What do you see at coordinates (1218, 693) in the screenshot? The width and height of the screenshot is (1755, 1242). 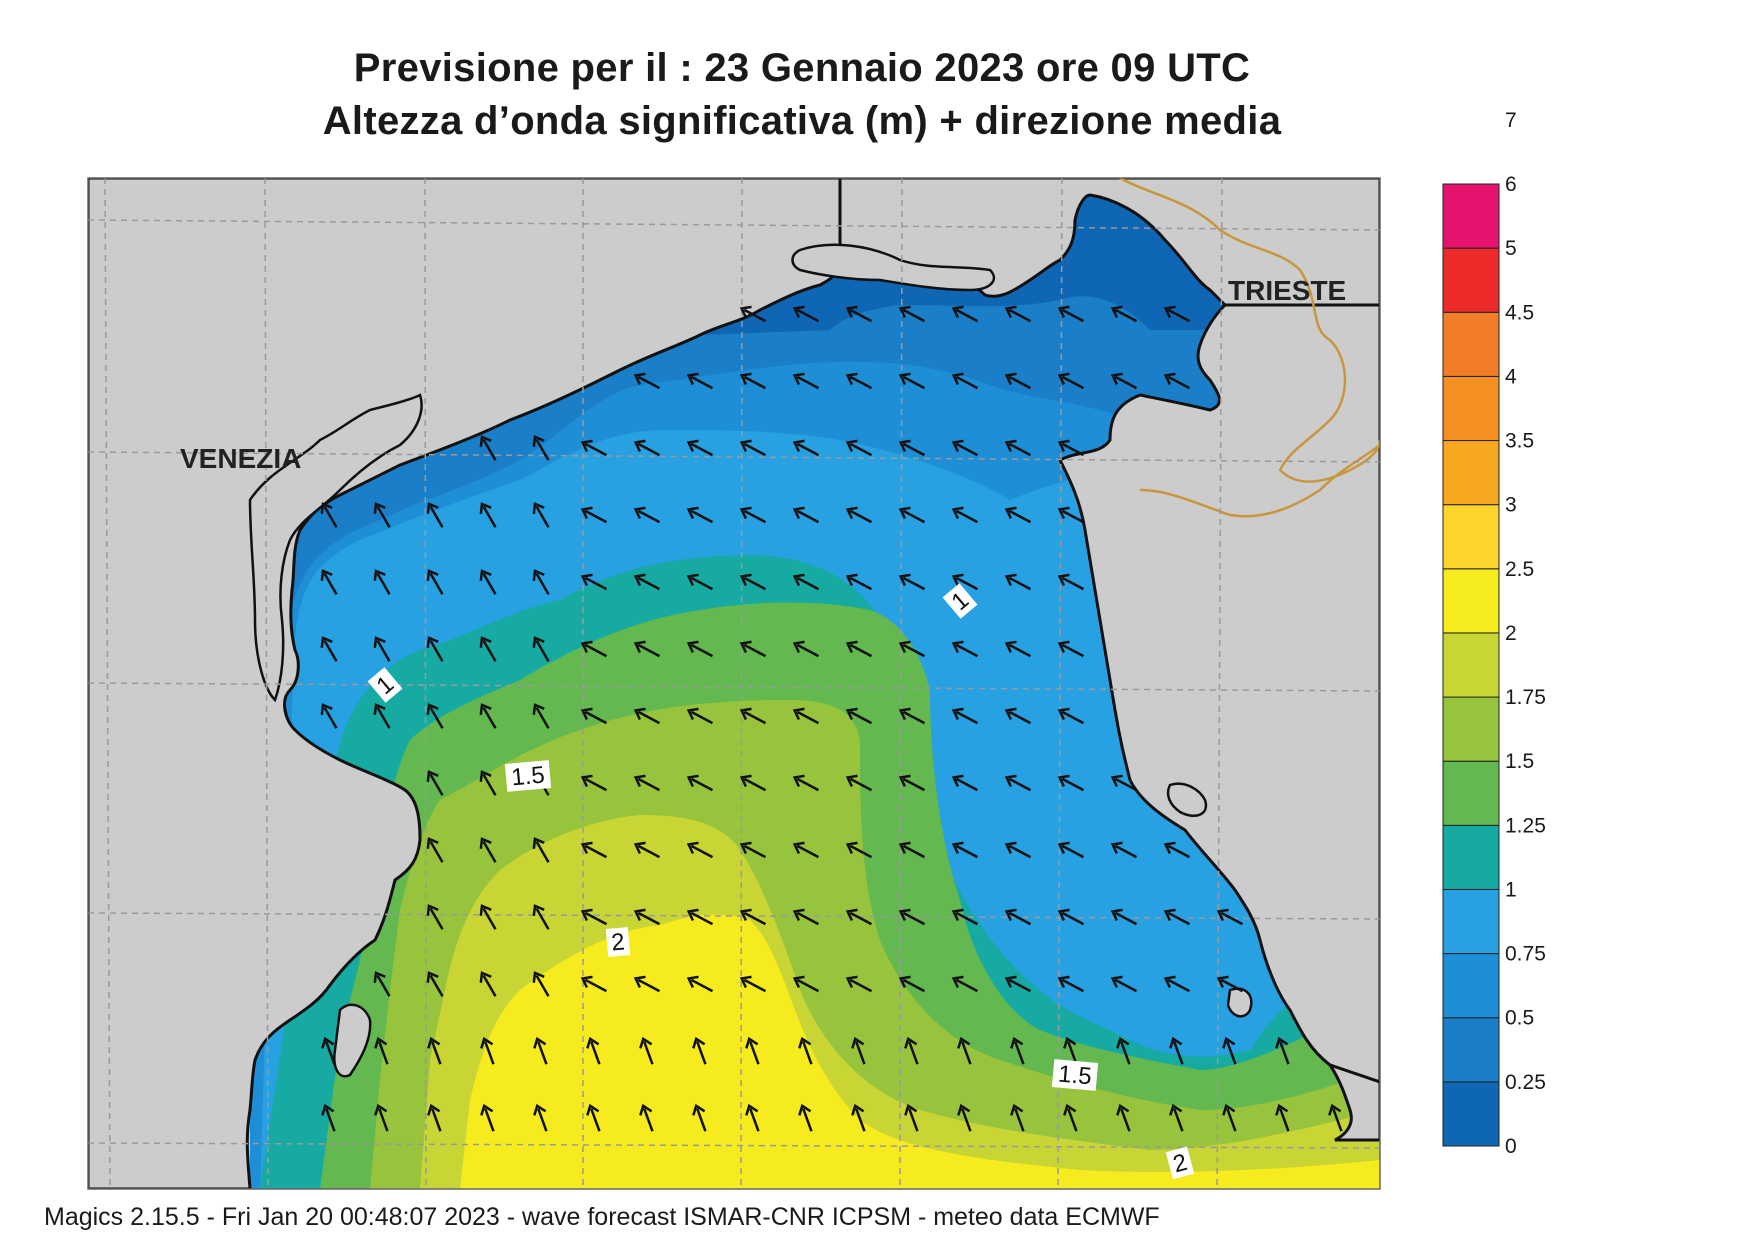 I see `land-east-coast` at bounding box center [1218, 693].